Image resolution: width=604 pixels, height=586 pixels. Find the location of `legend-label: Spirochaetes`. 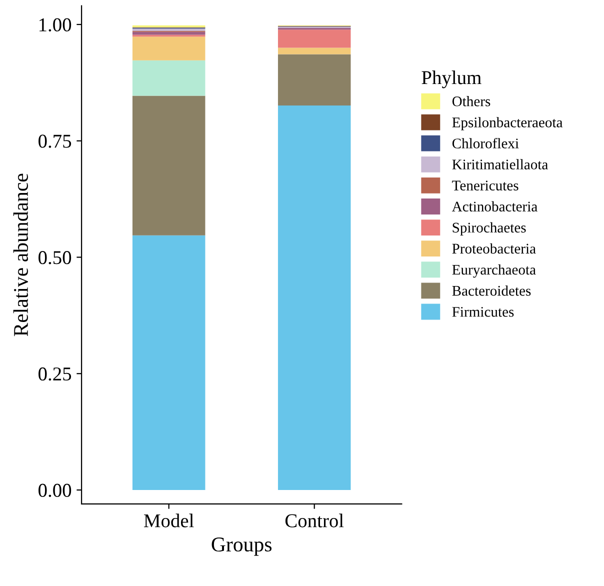

legend-label: Spirochaetes is located at coordinates (489, 229).